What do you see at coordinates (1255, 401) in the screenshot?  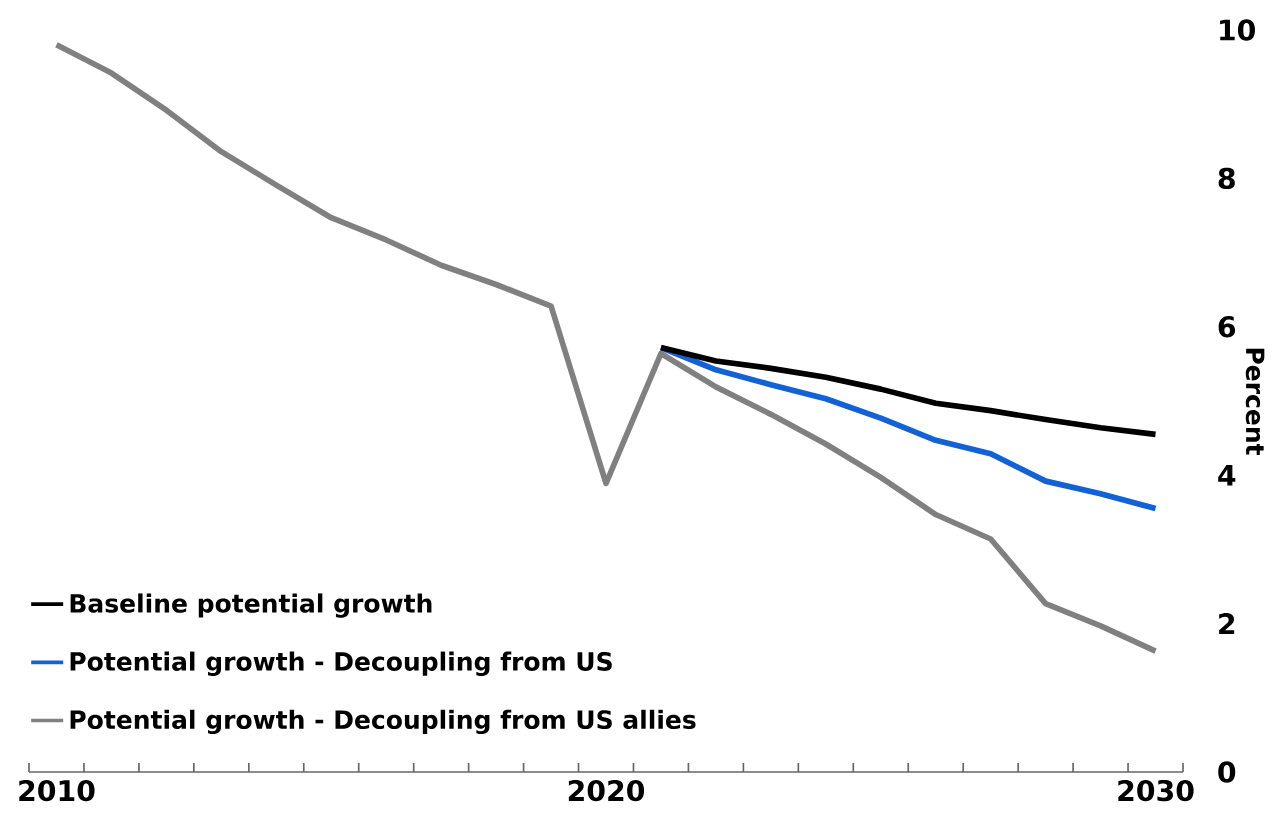 I see `y-axis-title: Percent` at bounding box center [1255, 401].